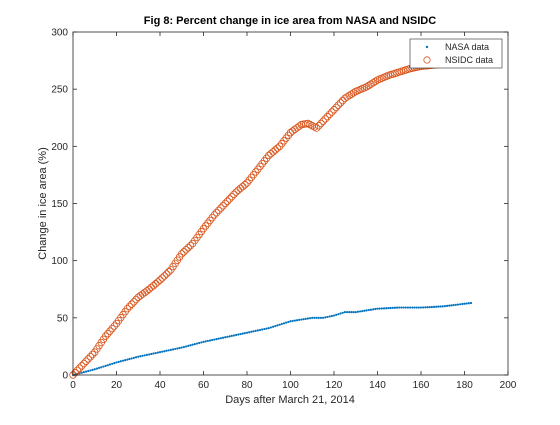 The image size is (560, 425). What do you see at coordinates (73, 385) in the screenshot?
I see `x-tick-label: 0` at bounding box center [73, 385].